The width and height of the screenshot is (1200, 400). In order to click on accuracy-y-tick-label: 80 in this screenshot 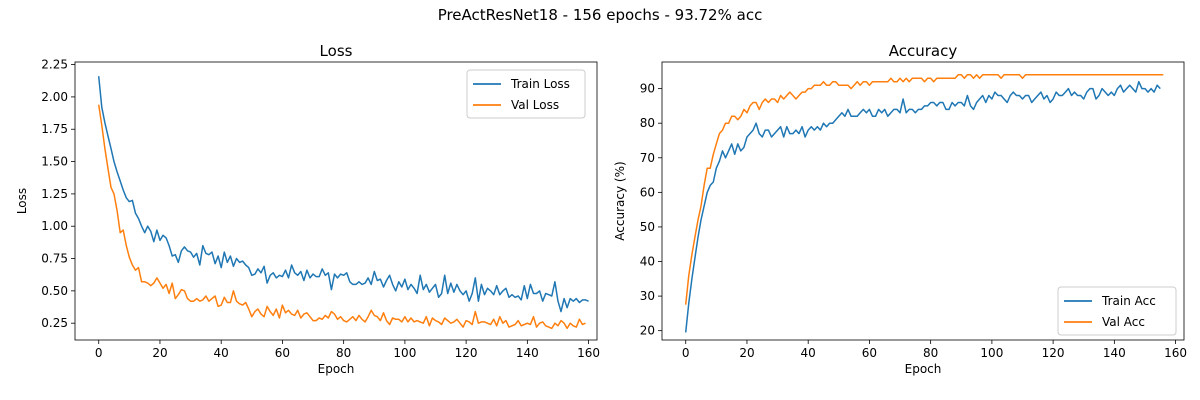, I will do `click(647, 123)`.